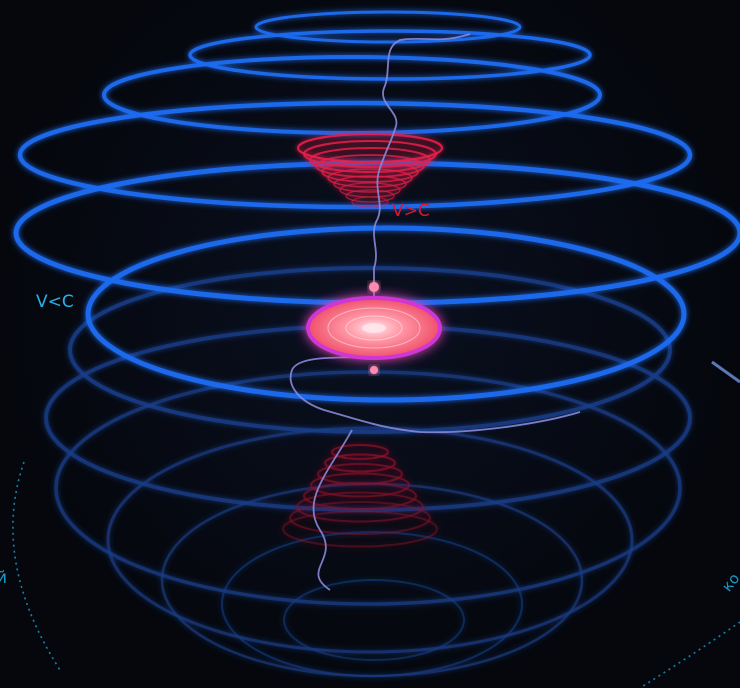  What do you see at coordinates (4, 578) in the screenshot?
I see `left-edge-label-fragment: й` at bounding box center [4, 578].